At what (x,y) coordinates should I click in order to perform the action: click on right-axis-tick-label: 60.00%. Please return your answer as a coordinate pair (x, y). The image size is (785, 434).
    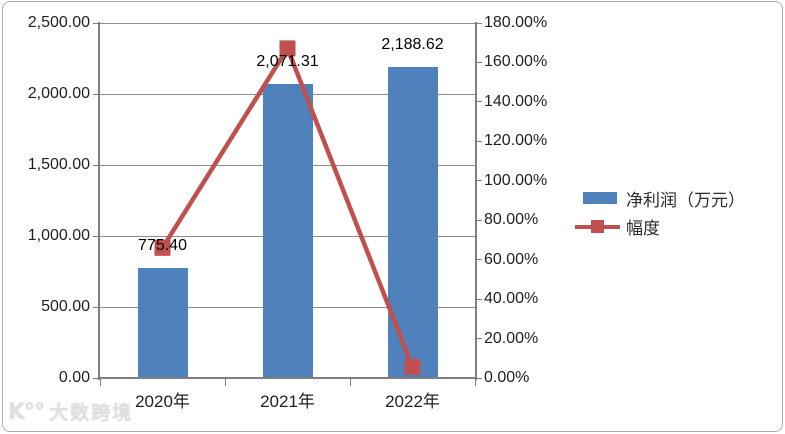
    Looking at the image, I should click on (511, 259).